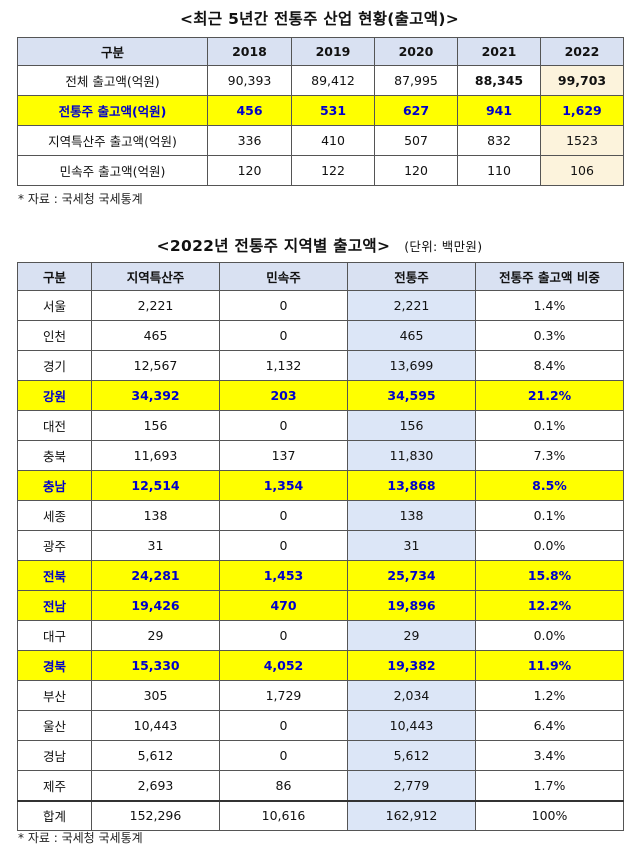  What do you see at coordinates (320, 51) in the screenshot?
I see `table1-header-row: 구분 2018 2019 2020 2021 2022` at bounding box center [320, 51].